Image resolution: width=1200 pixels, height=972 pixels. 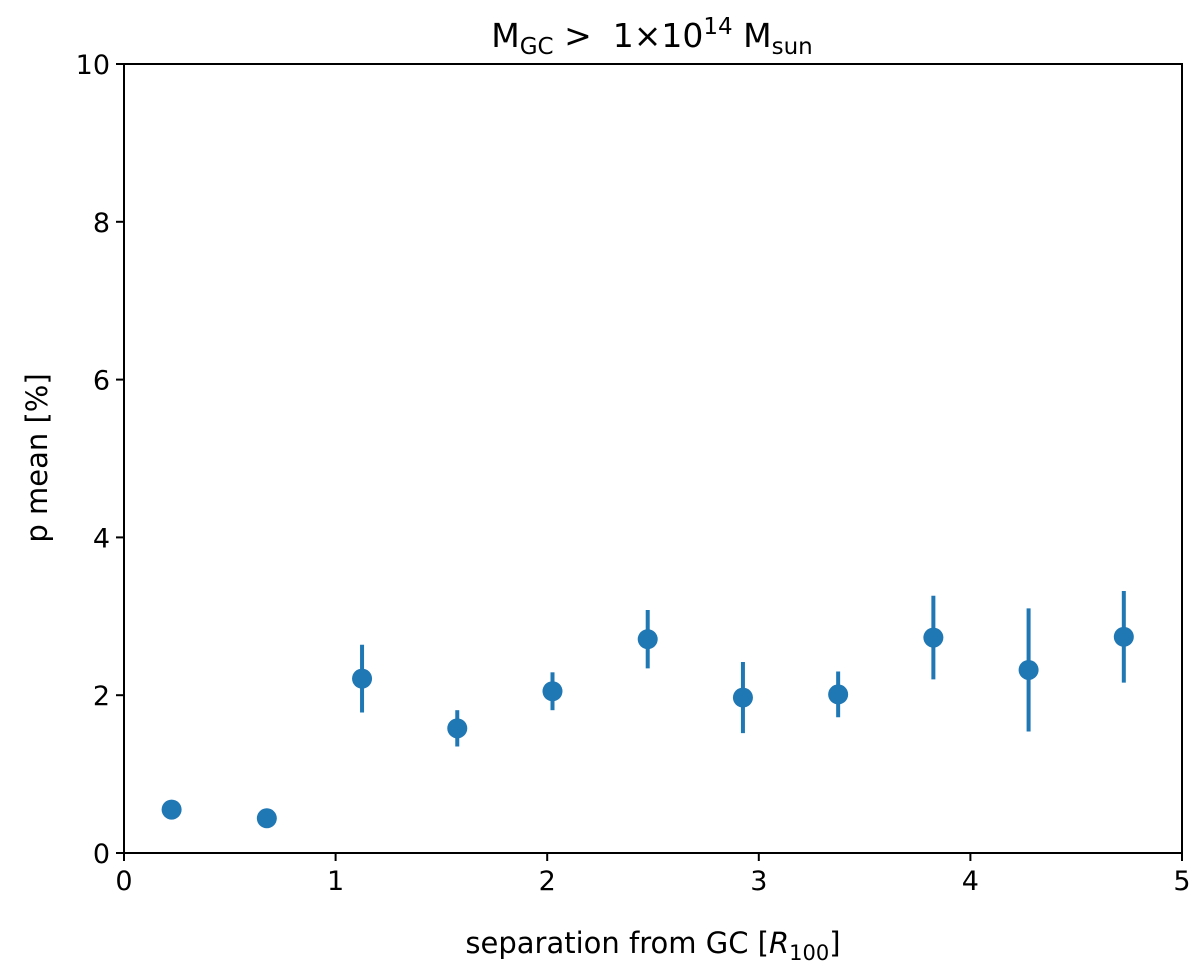 What do you see at coordinates (617, 943) in the screenshot?
I see `xlabel-main: separation from GC [` at bounding box center [617, 943].